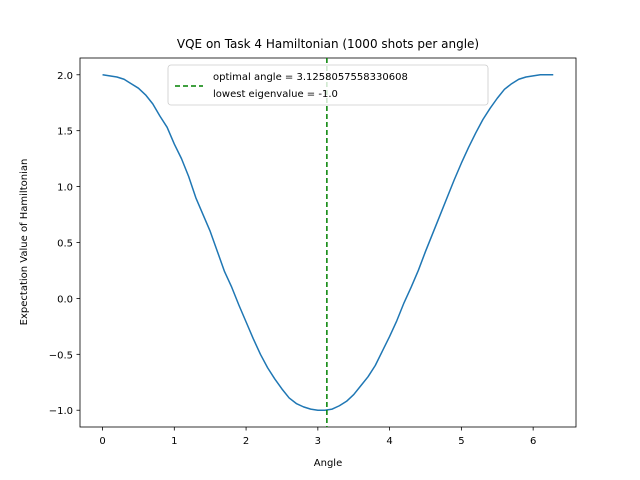 The image size is (640, 480). Describe the element at coordinates (174, 441) in the screenshot. I see `x-tick-label: 1` at that location.